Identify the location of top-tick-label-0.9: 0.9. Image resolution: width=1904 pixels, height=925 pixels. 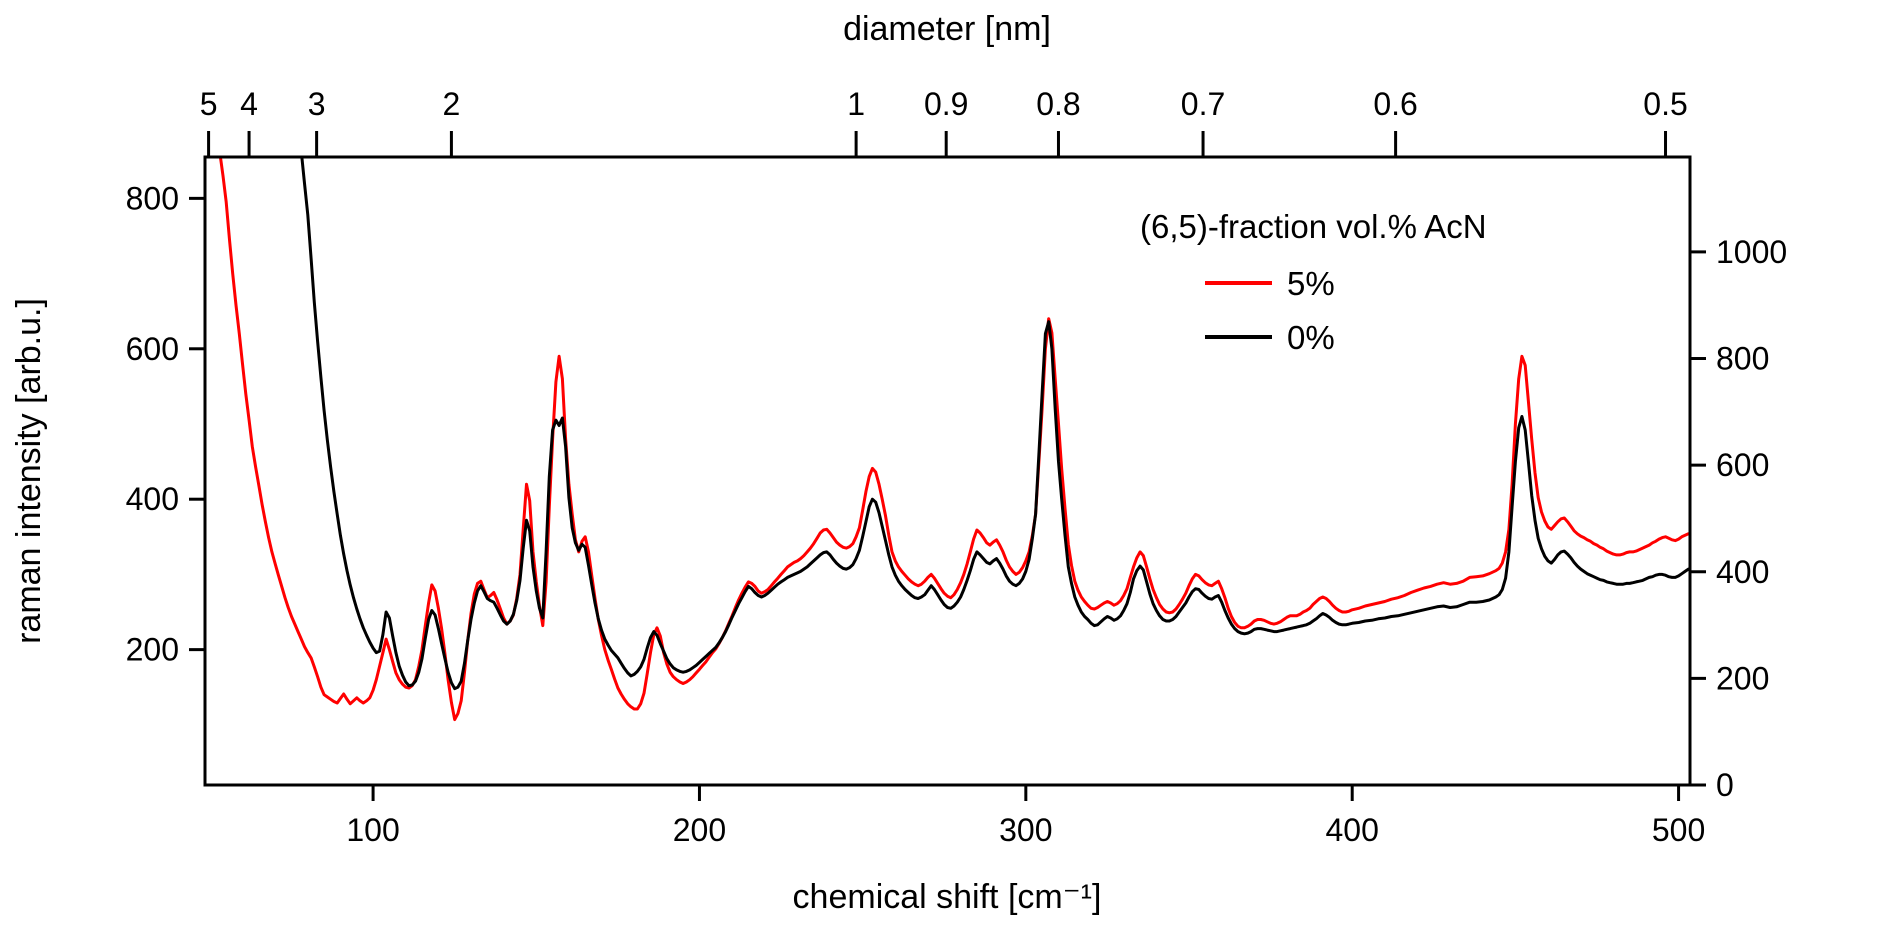
(946, 104).